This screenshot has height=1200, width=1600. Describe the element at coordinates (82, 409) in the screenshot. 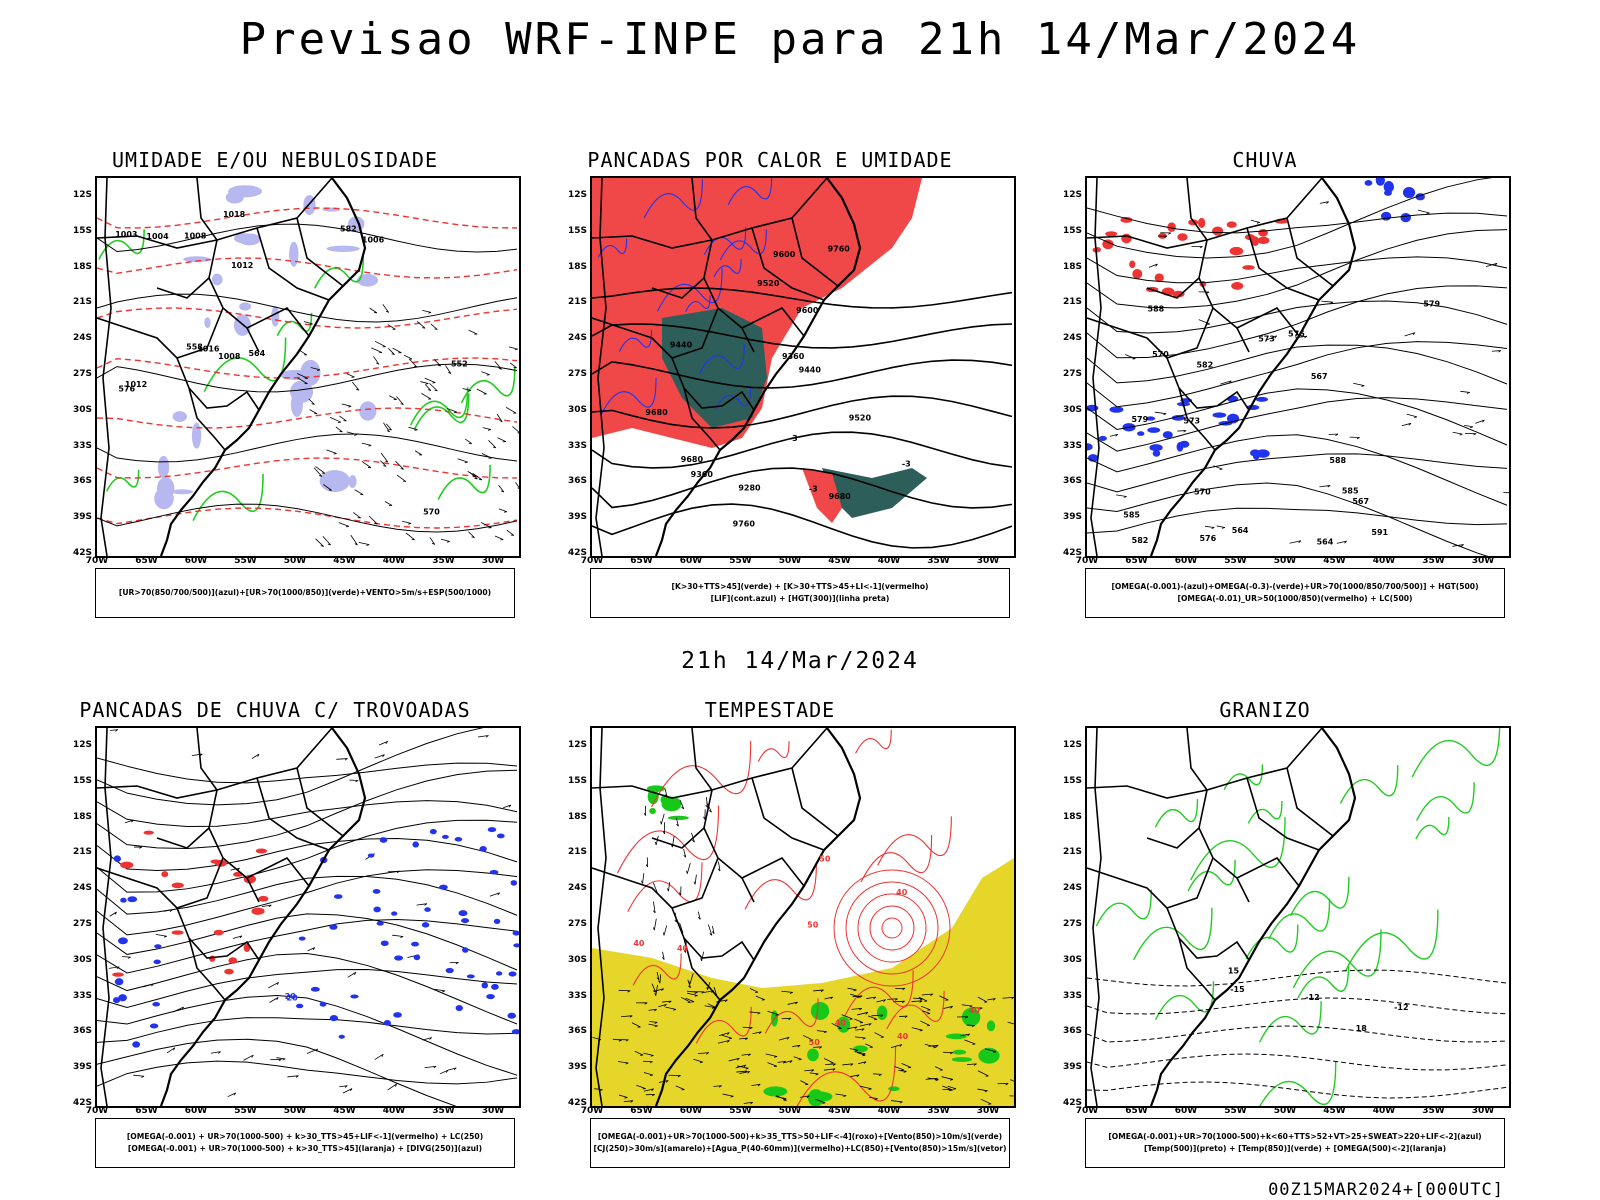

I see `lat-tick-label: 30S` at that location.